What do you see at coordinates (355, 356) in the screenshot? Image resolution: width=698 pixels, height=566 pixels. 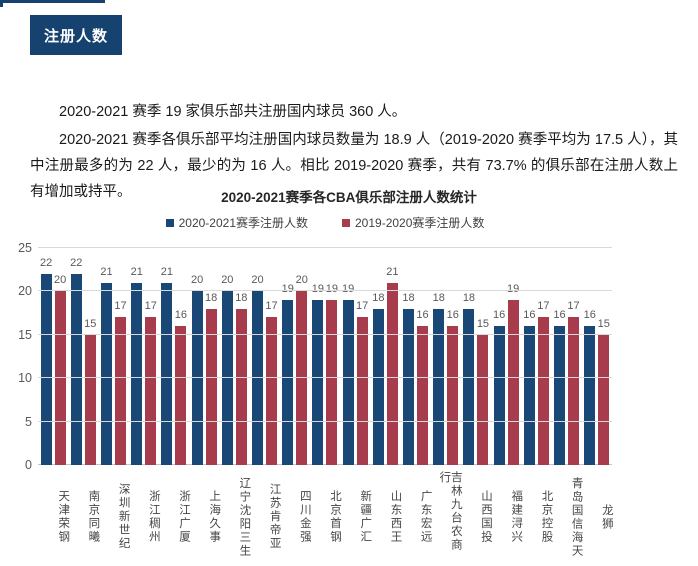 I see `bar-group: 1917` at bounding box center [355, 356].